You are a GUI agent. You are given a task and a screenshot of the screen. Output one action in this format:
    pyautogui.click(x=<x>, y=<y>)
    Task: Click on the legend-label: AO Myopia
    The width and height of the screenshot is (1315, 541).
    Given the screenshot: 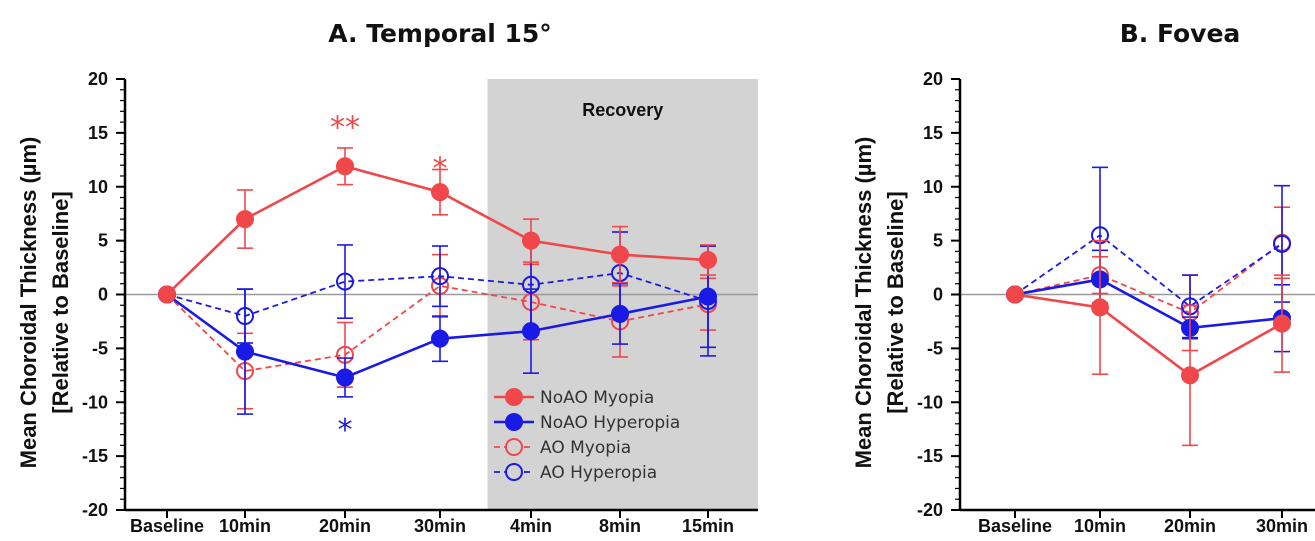 What is the action you would take?
    pyautogui.click(x=585, y=448)
    